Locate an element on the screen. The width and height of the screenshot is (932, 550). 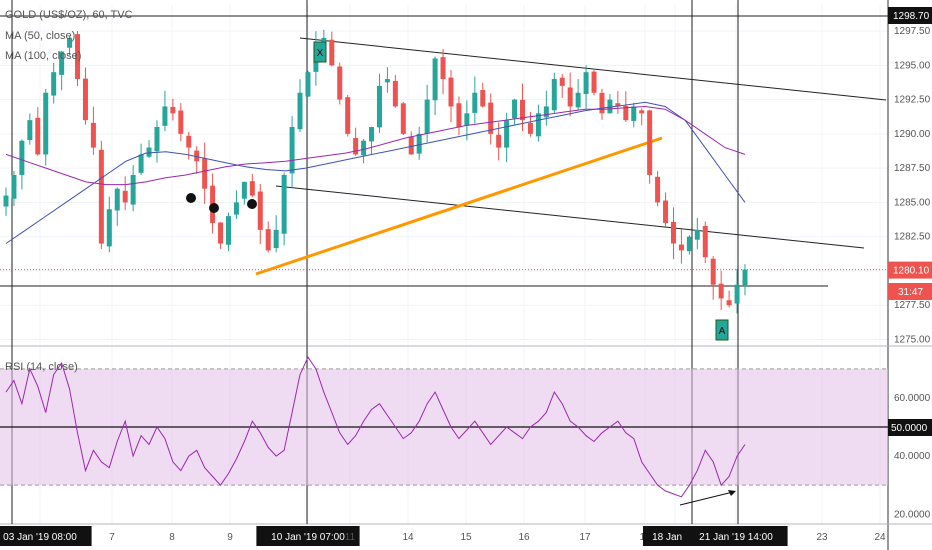
time-tick-label: 16 is located at coordinates (524, 537).